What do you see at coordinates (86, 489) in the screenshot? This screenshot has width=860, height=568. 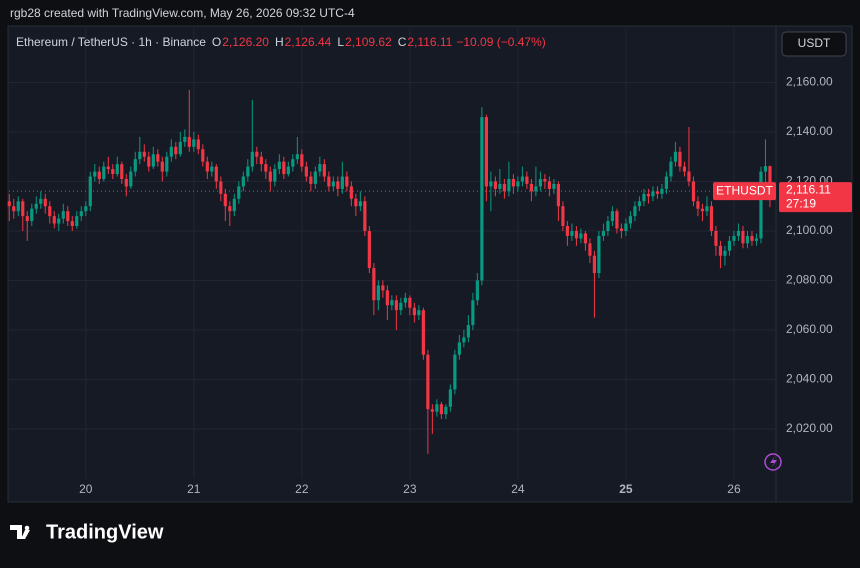 I see `x-tick-label: 20` at bounding box center [86, 489].